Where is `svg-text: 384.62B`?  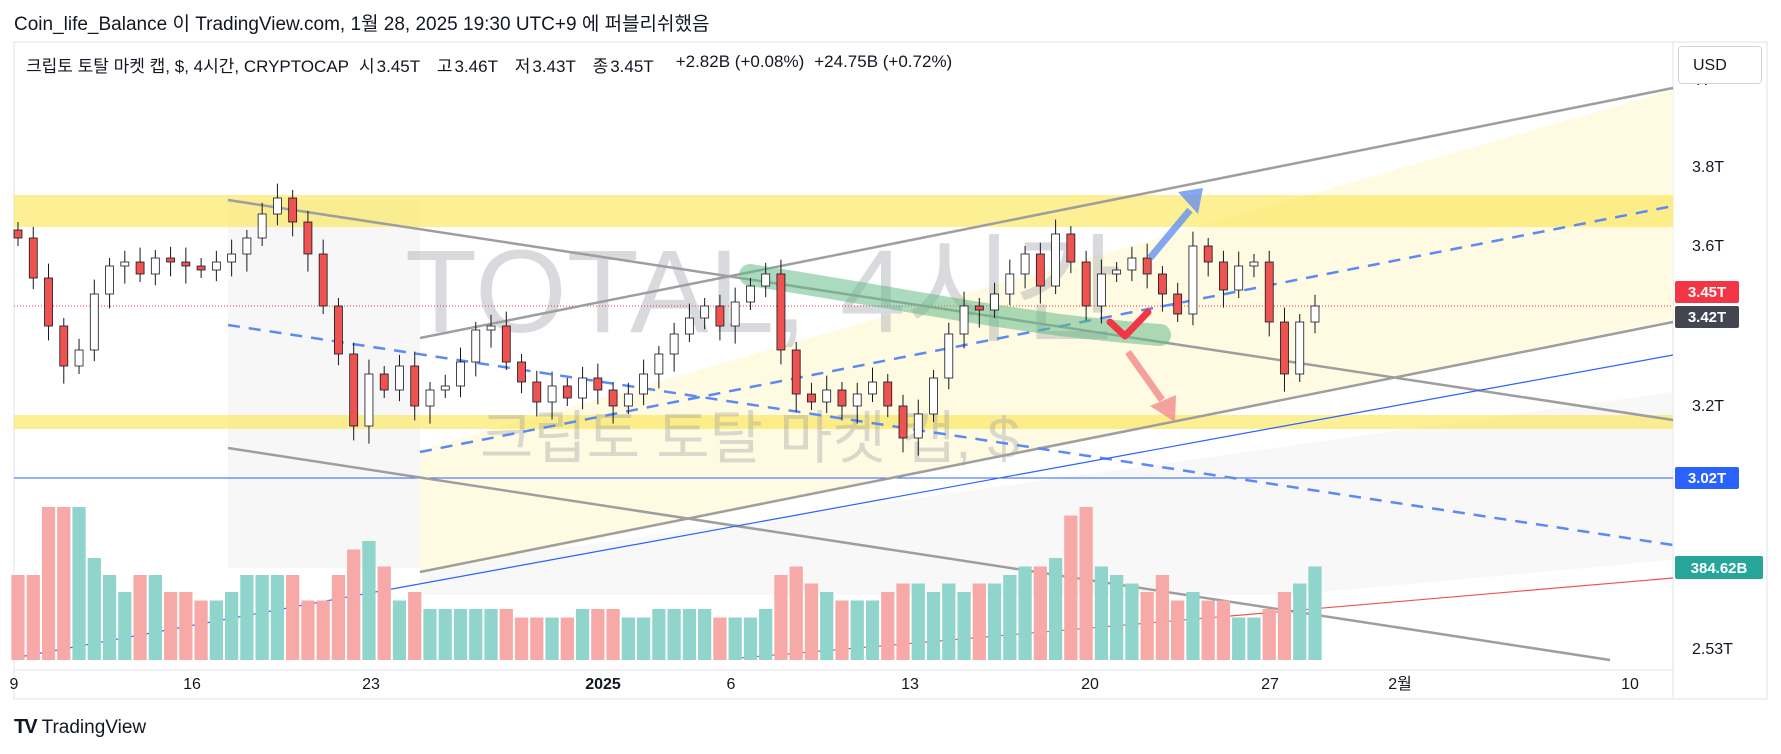
svg-text: 384.62B is located at coordinates (1719, 568).